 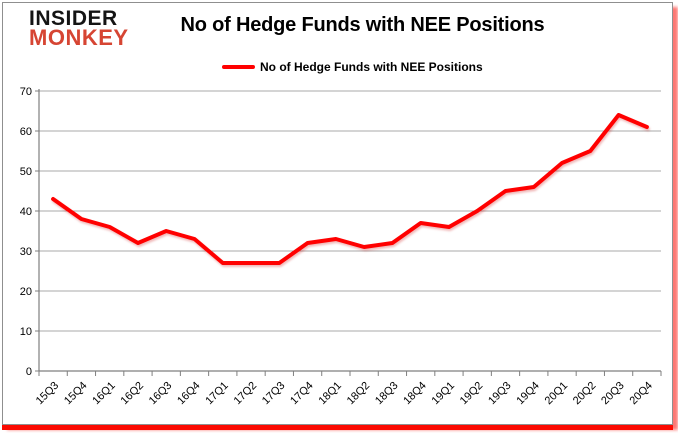 I want to click on svg-text: 16Q4, so click(x=189, y=394).